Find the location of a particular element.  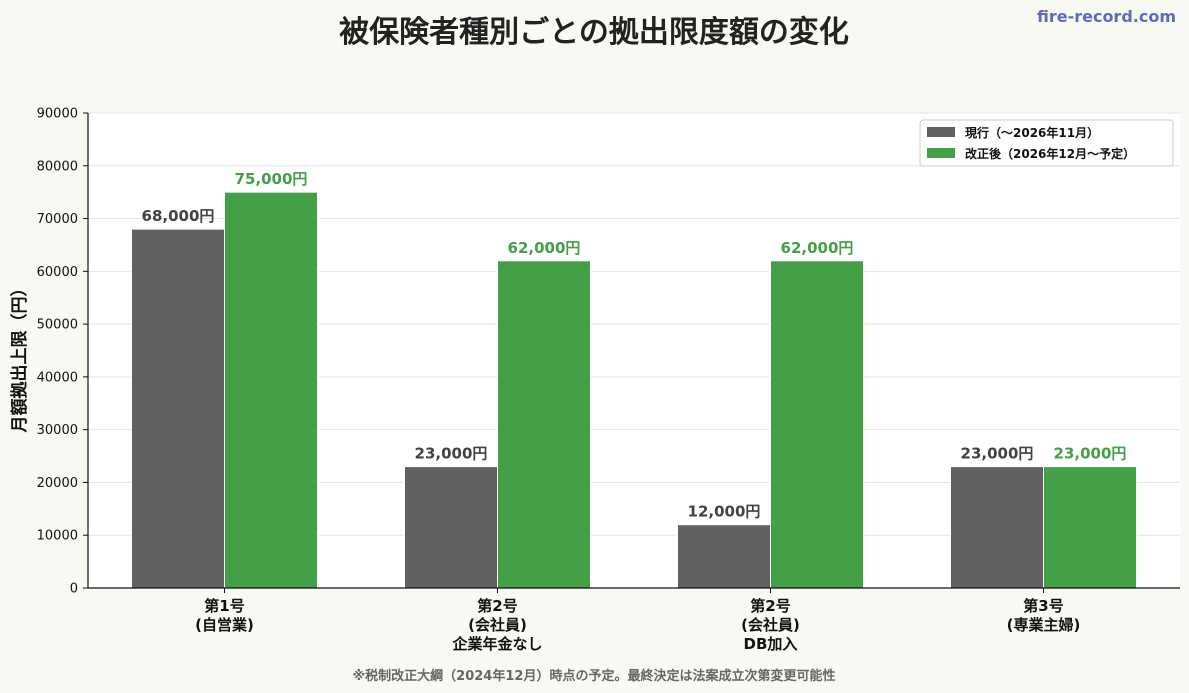

y-tick-label: 70000 is located at coordinates (57, 219).